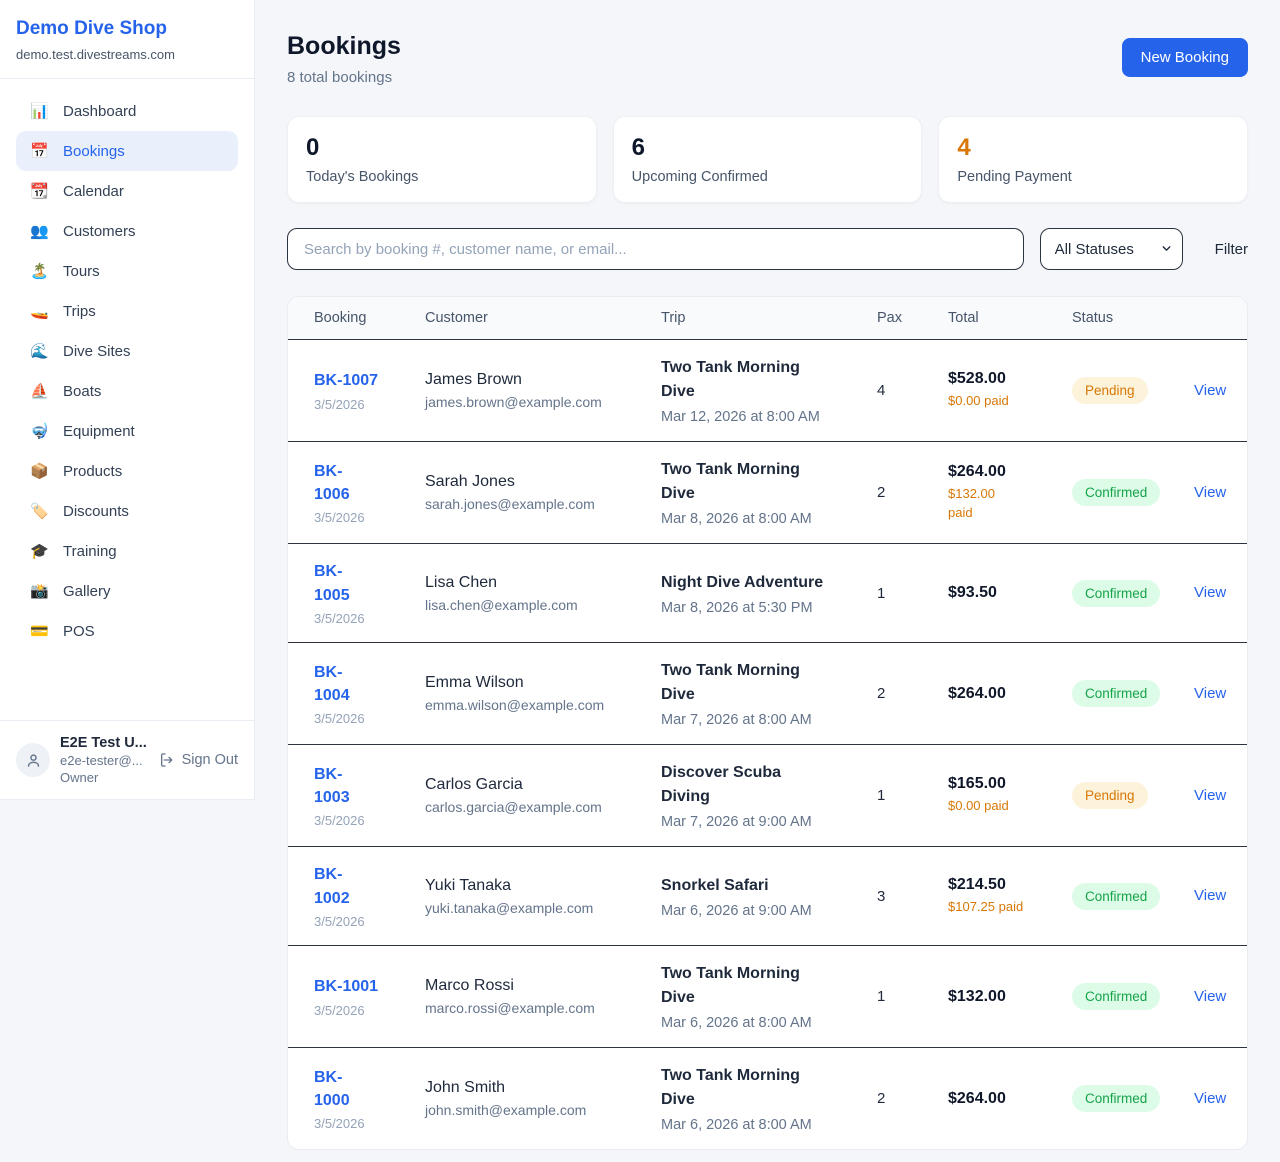 Image resolution: width=1280 pixels, height=1162 pixels. Describe the element at coordinates (83, 111) in the screenshot. I see `sidebar-item-dashboard: 📊 Dashboard` at that location.